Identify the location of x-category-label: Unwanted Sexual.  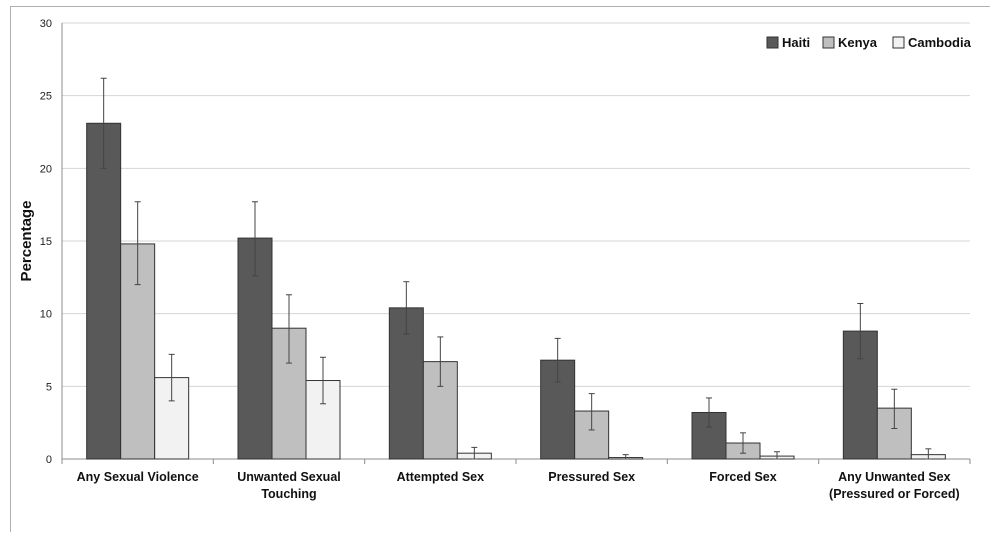
(289, 477).